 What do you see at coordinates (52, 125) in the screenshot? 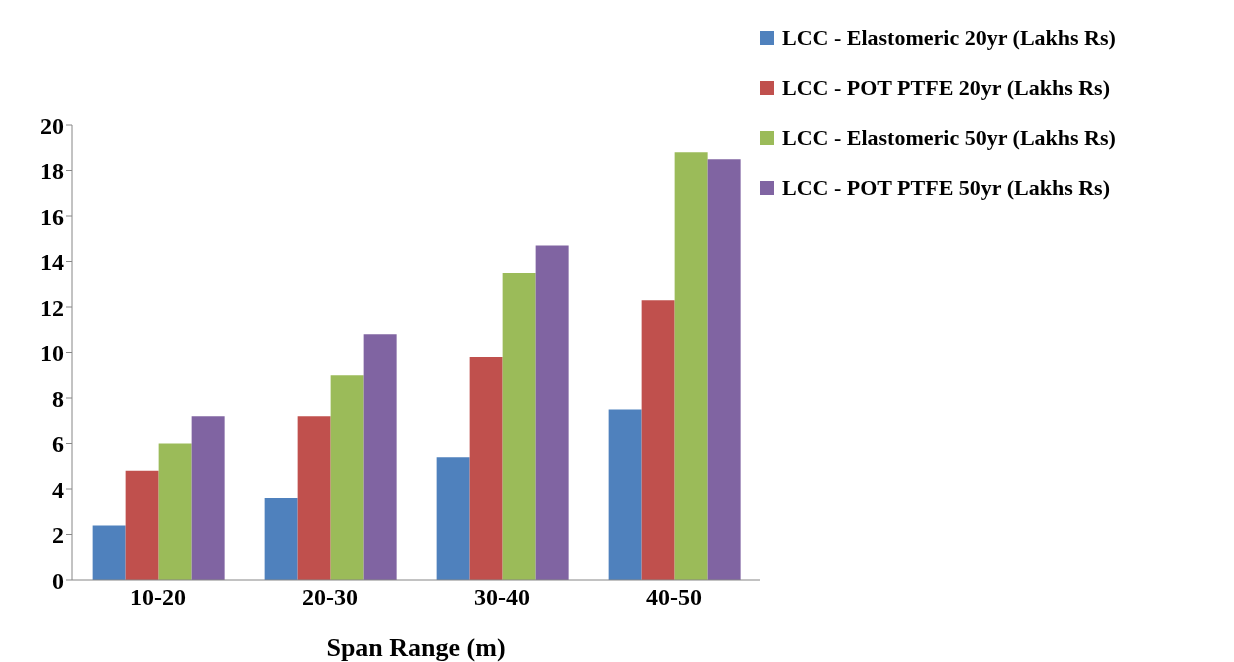
I see `y-tick-label: 20` at bounding box center [52, 125].